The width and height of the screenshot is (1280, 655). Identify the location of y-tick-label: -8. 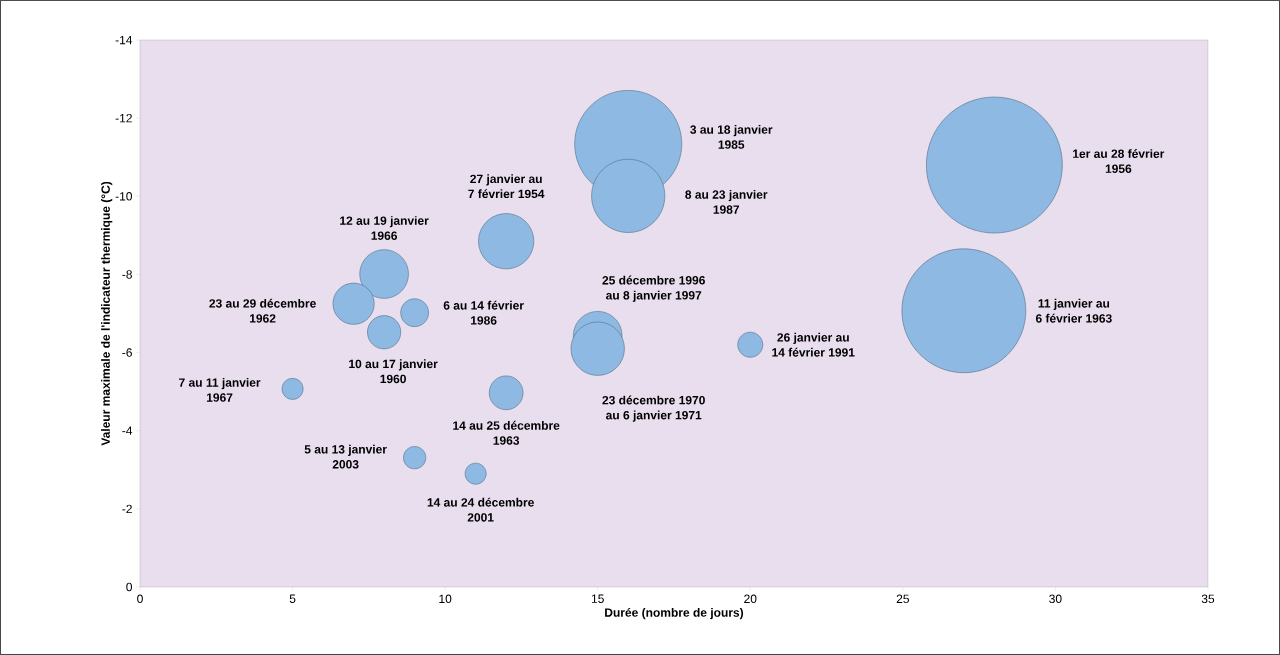
(127, 274).